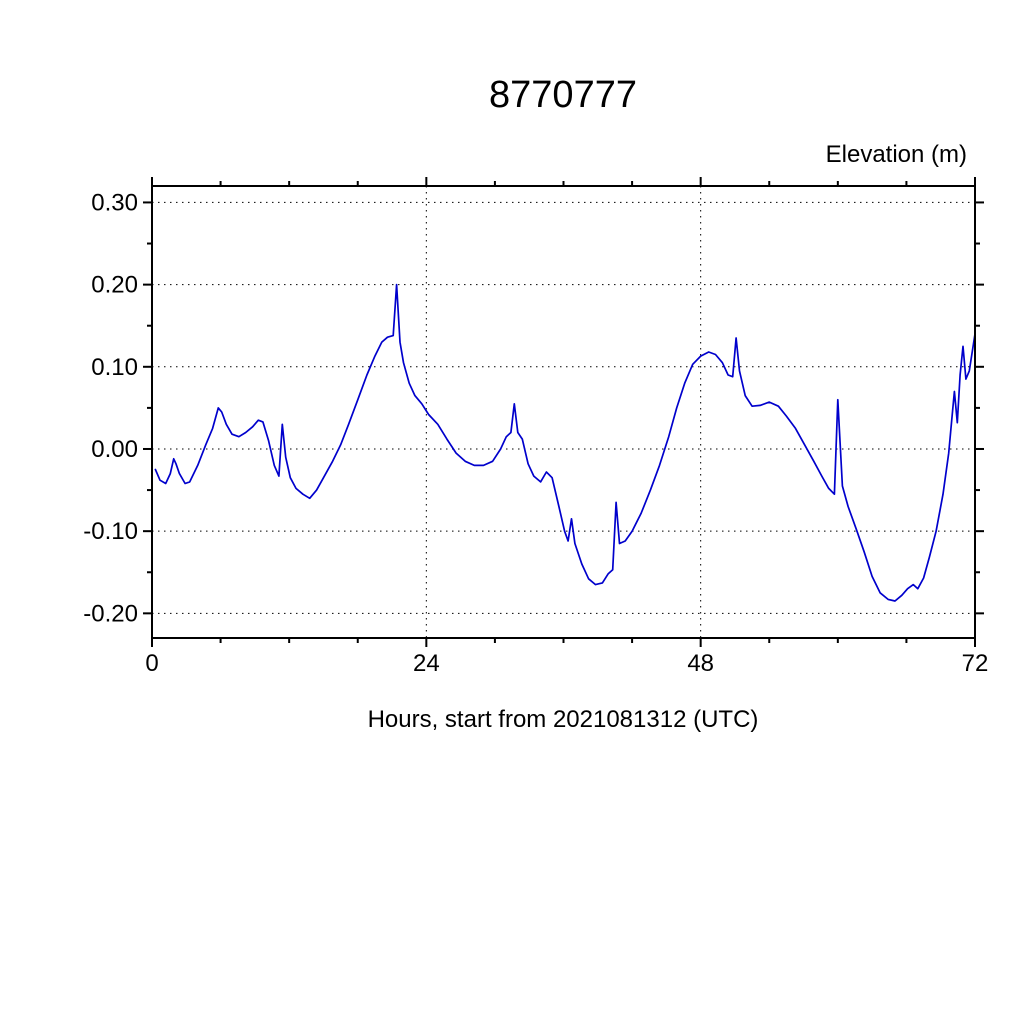 This screenshot has width=1024, height=1029. I want to click on x-tick-label: 48, so click(700, 663).